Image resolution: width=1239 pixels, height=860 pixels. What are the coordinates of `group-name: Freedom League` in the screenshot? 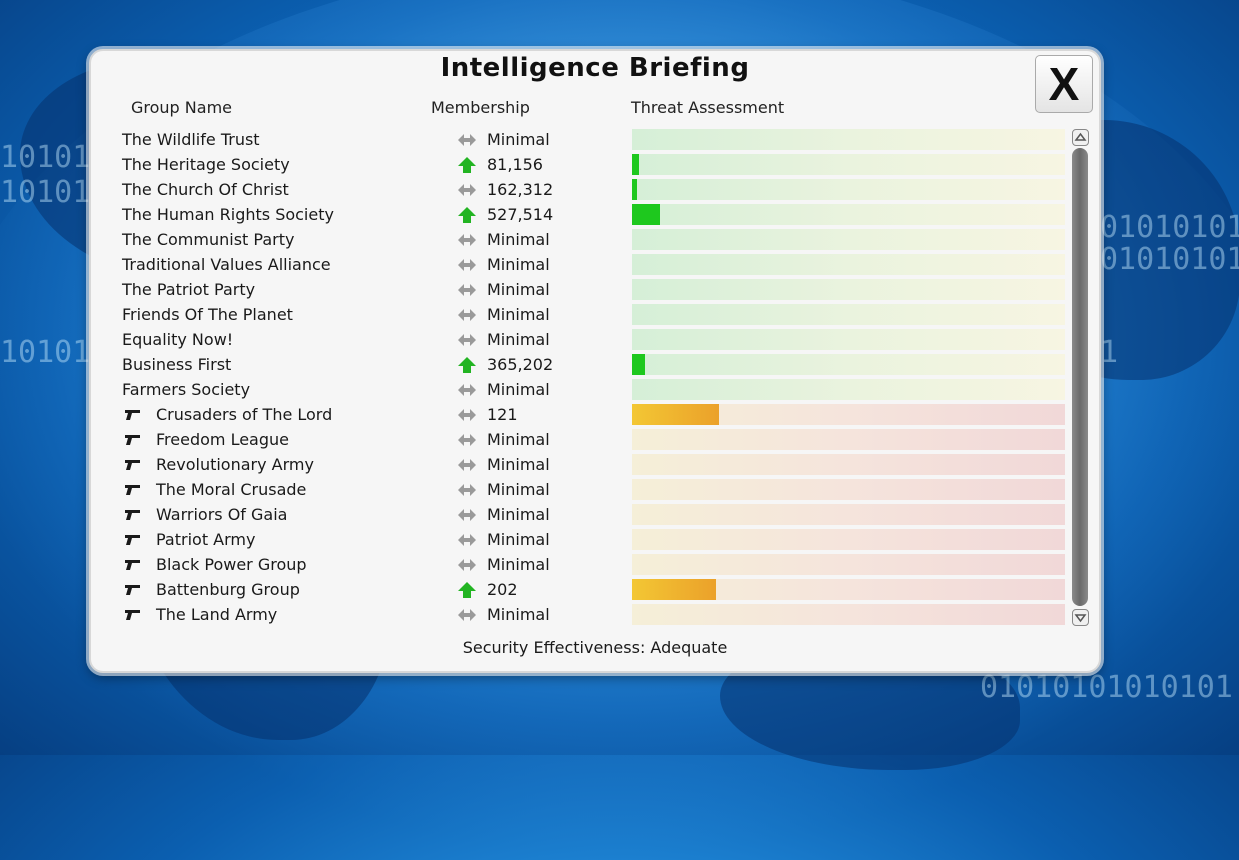 It's located at (222, 439).